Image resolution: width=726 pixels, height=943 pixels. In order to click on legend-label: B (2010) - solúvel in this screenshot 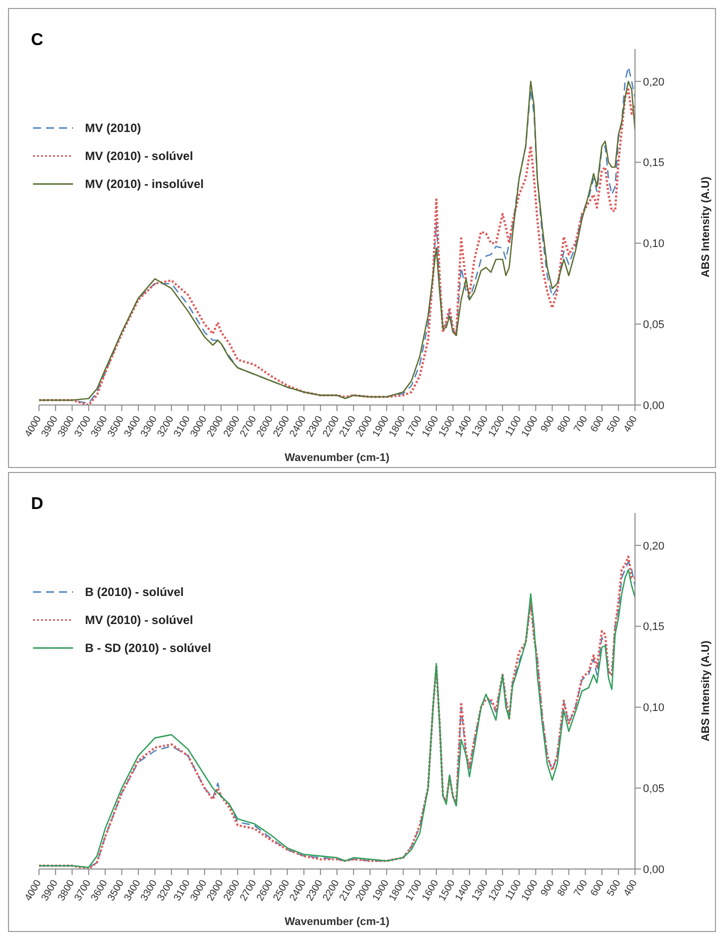, I will do `click(134, 592)`.